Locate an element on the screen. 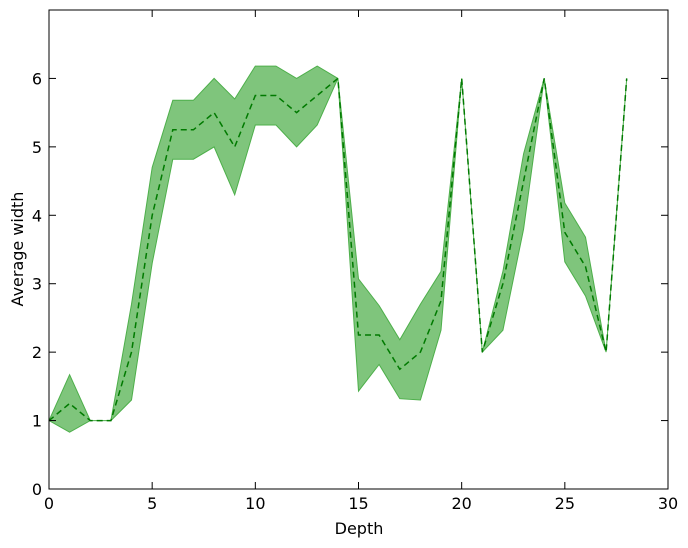 The image size is (688, 548). y-axis-label: Average width is located at coordinates (17, 249).